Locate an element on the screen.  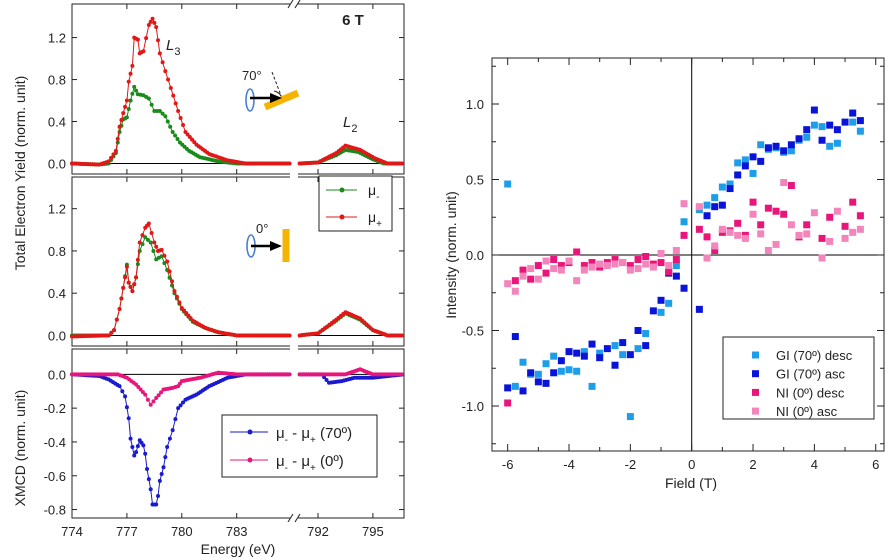
x-tick-label: 783 is located at coordinates (237, 531).